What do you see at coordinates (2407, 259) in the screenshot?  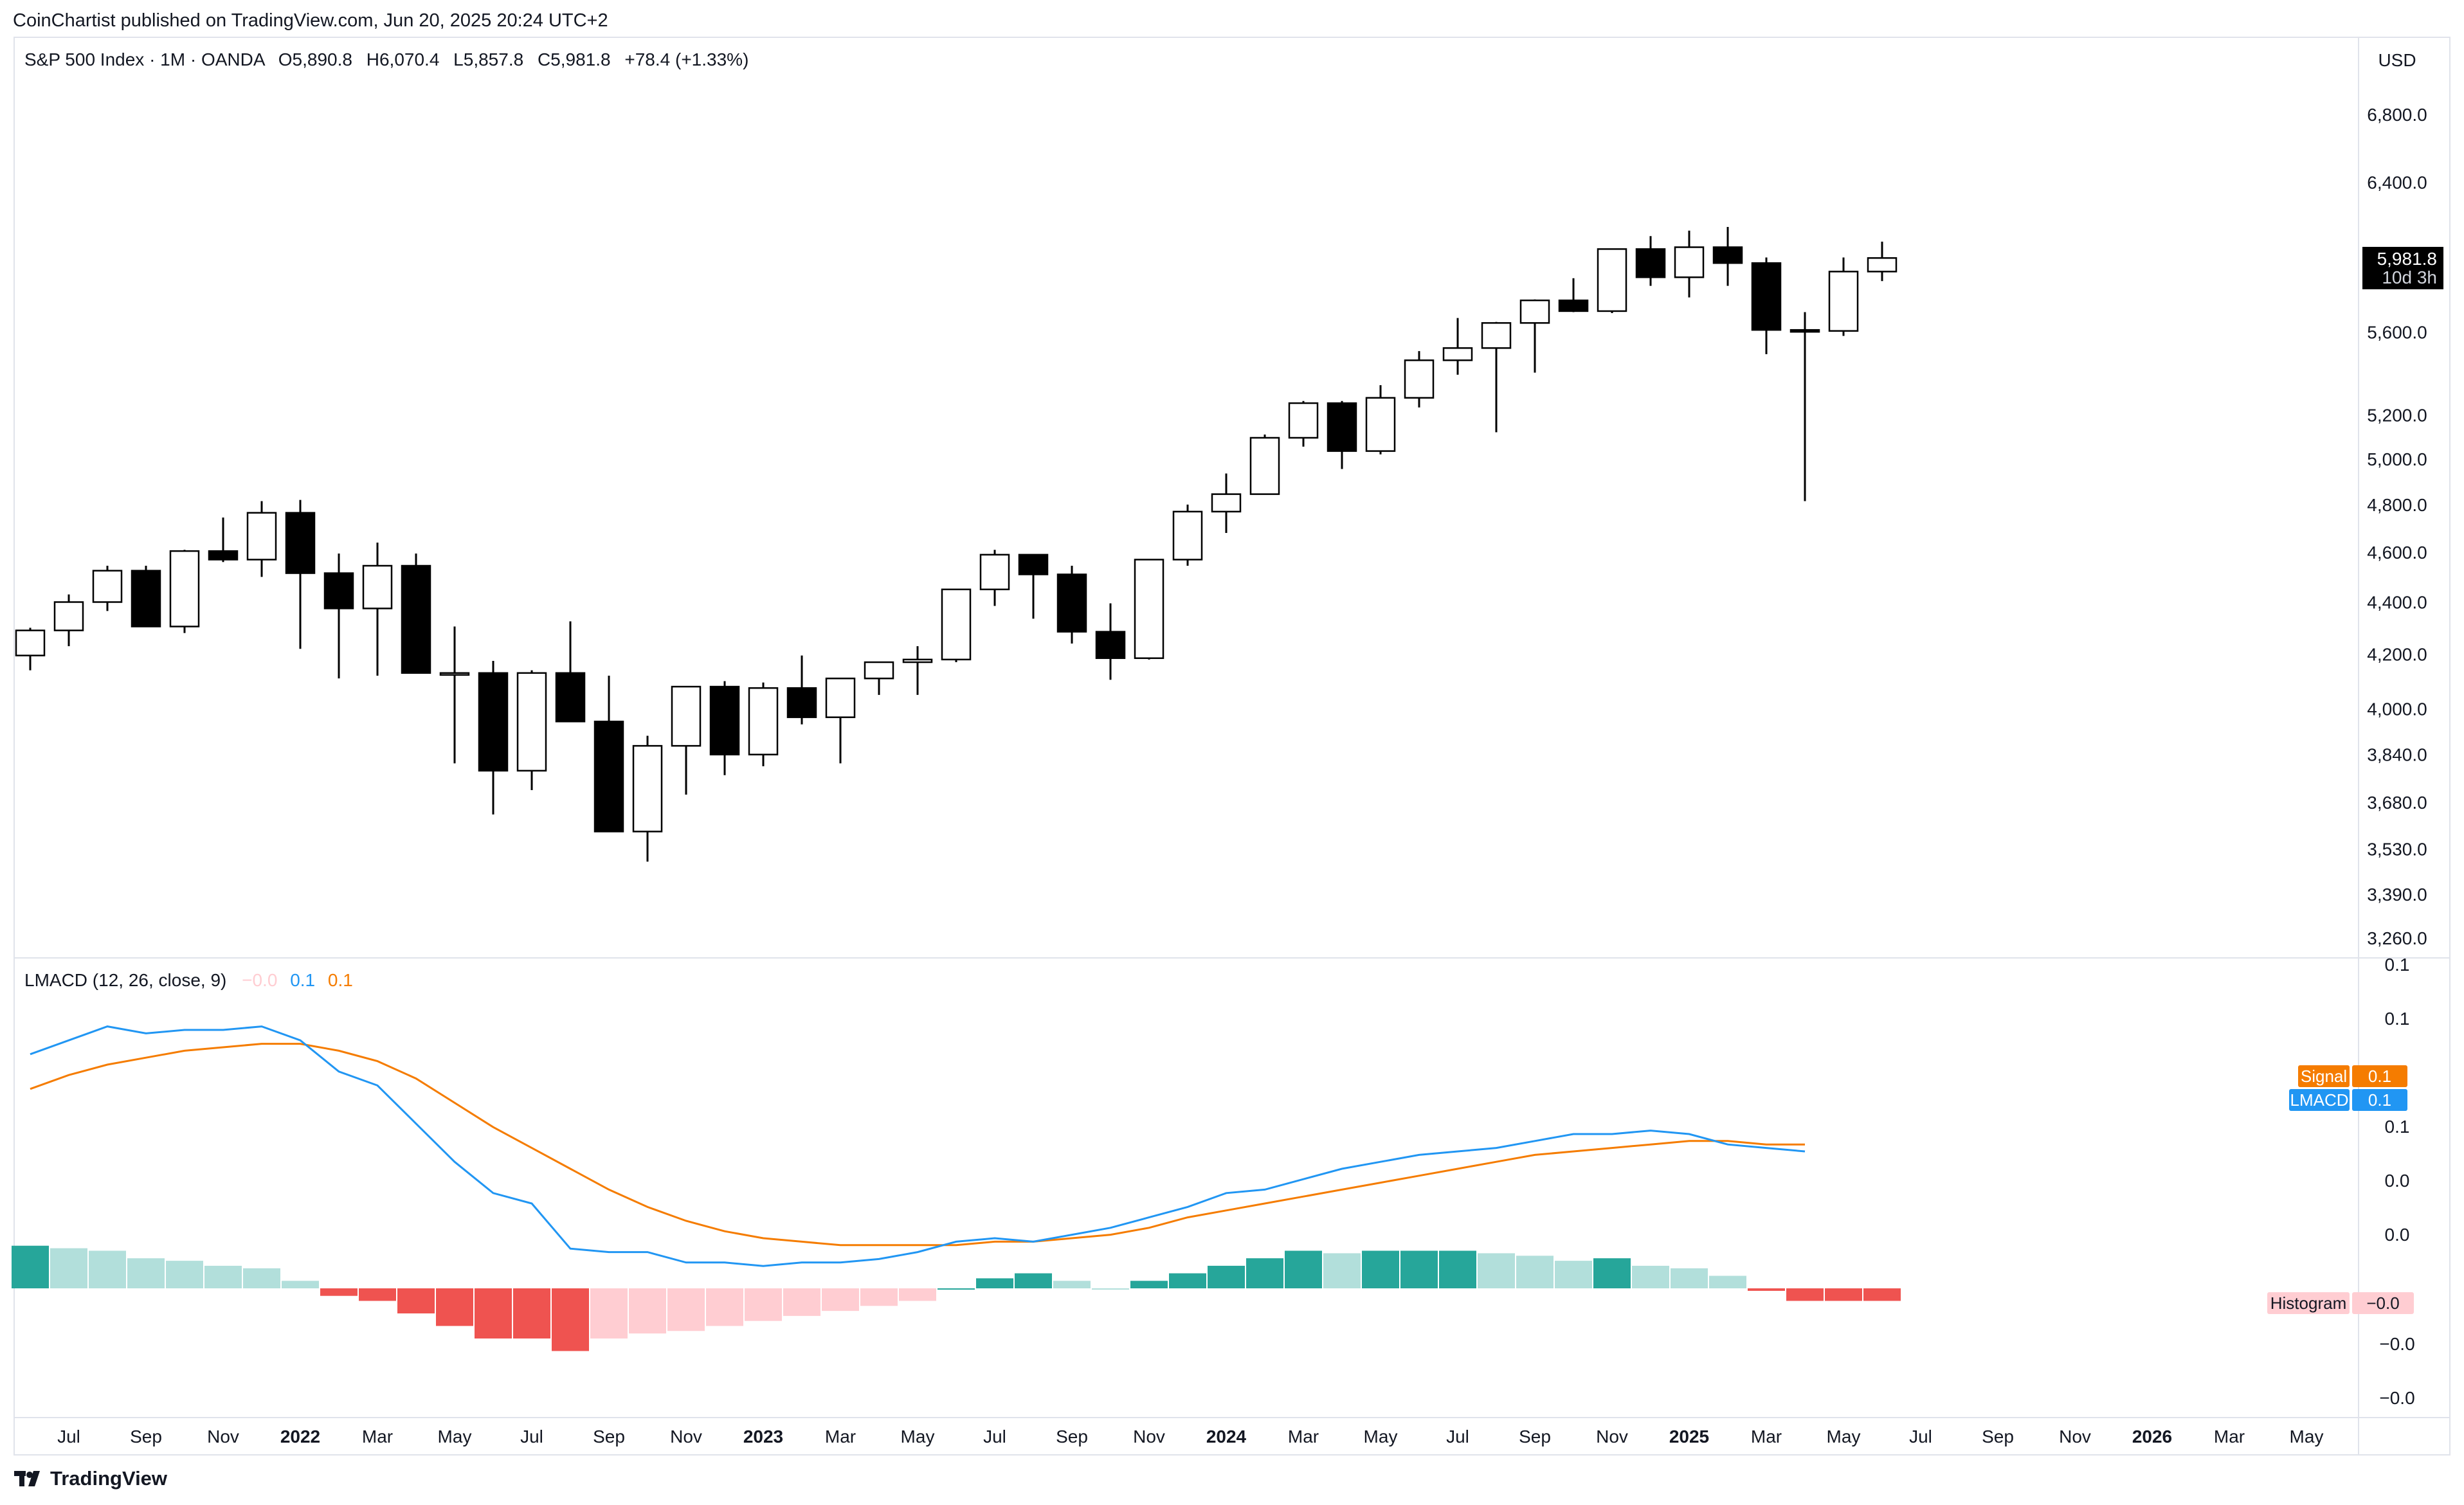 I see `last-price-value: 5,981.8` at bounding box center [2407, 259].